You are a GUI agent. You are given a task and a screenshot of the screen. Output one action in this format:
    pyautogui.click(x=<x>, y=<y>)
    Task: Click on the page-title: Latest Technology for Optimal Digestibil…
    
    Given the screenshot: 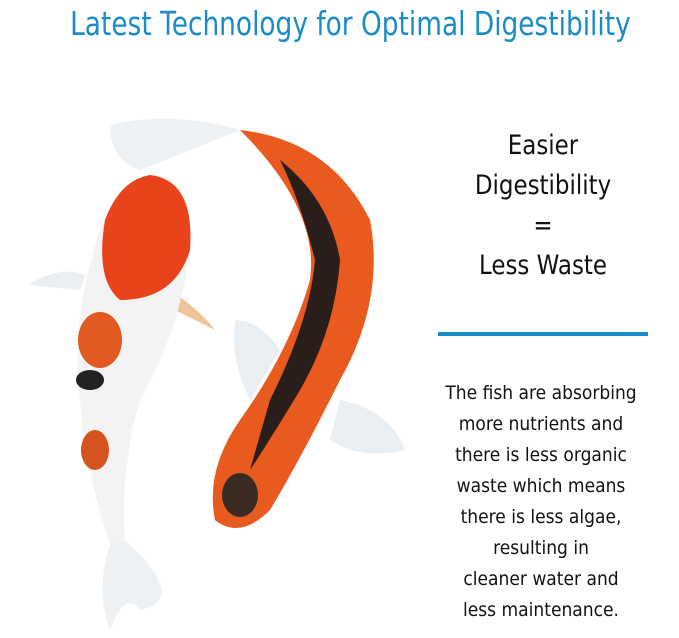 What is the action you would take?
    pyautogui.click(x=339, y=24)
    